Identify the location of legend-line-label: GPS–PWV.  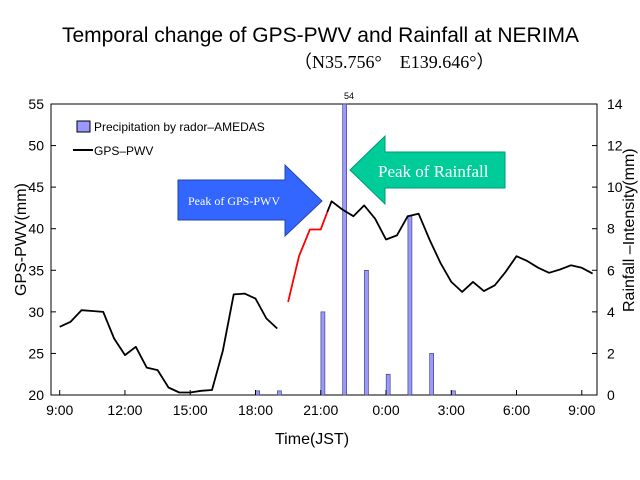
(123, 151).